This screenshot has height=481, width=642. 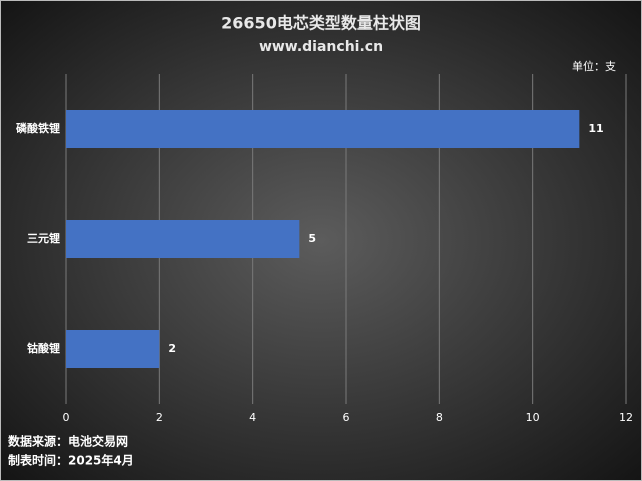 What do you see at coordinates (43, 238) in the screenshot?
I see `y-tick-label: 三元锂` at bounding box center [43, 238].